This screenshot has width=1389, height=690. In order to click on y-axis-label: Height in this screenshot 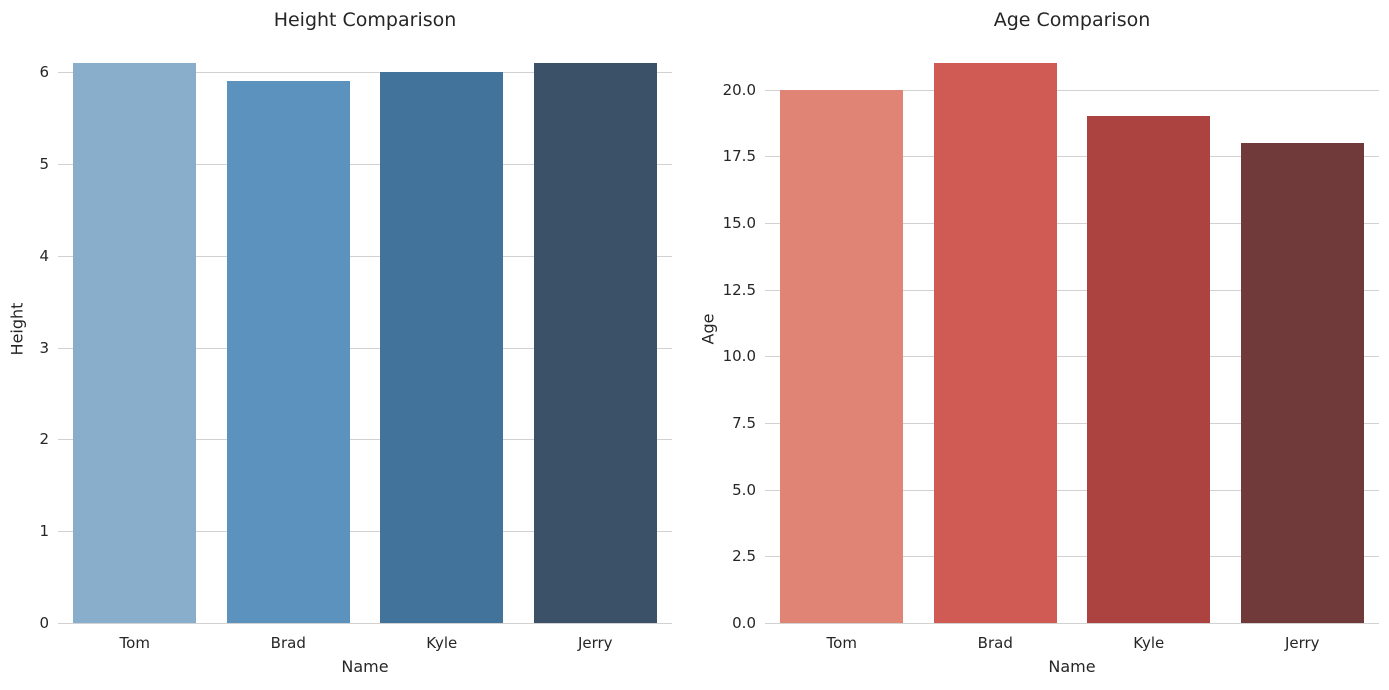, I will do `click(17, 329)`.